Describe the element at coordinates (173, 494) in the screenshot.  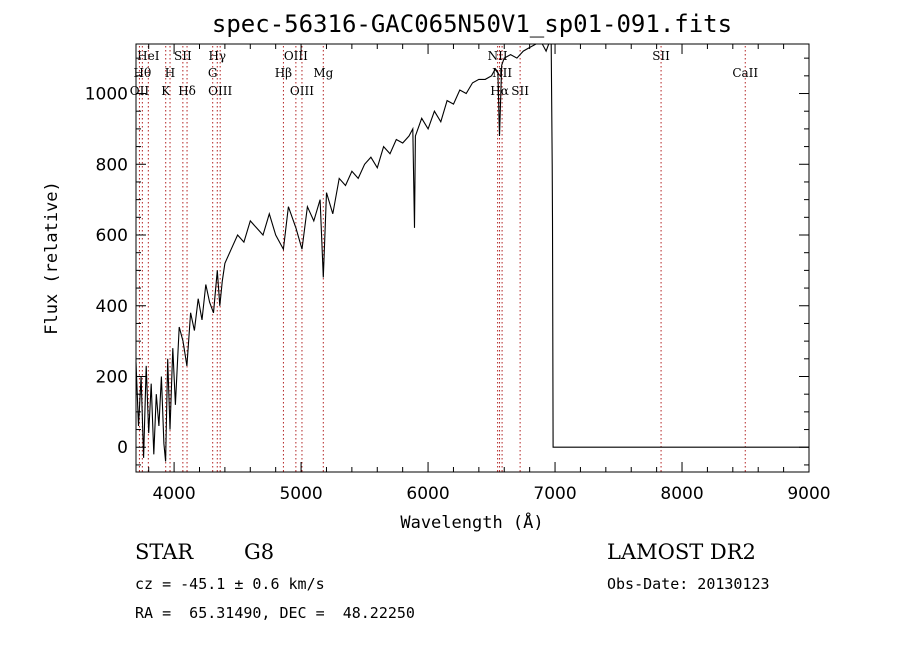
I see `x-tick-label: 4000` at that location.